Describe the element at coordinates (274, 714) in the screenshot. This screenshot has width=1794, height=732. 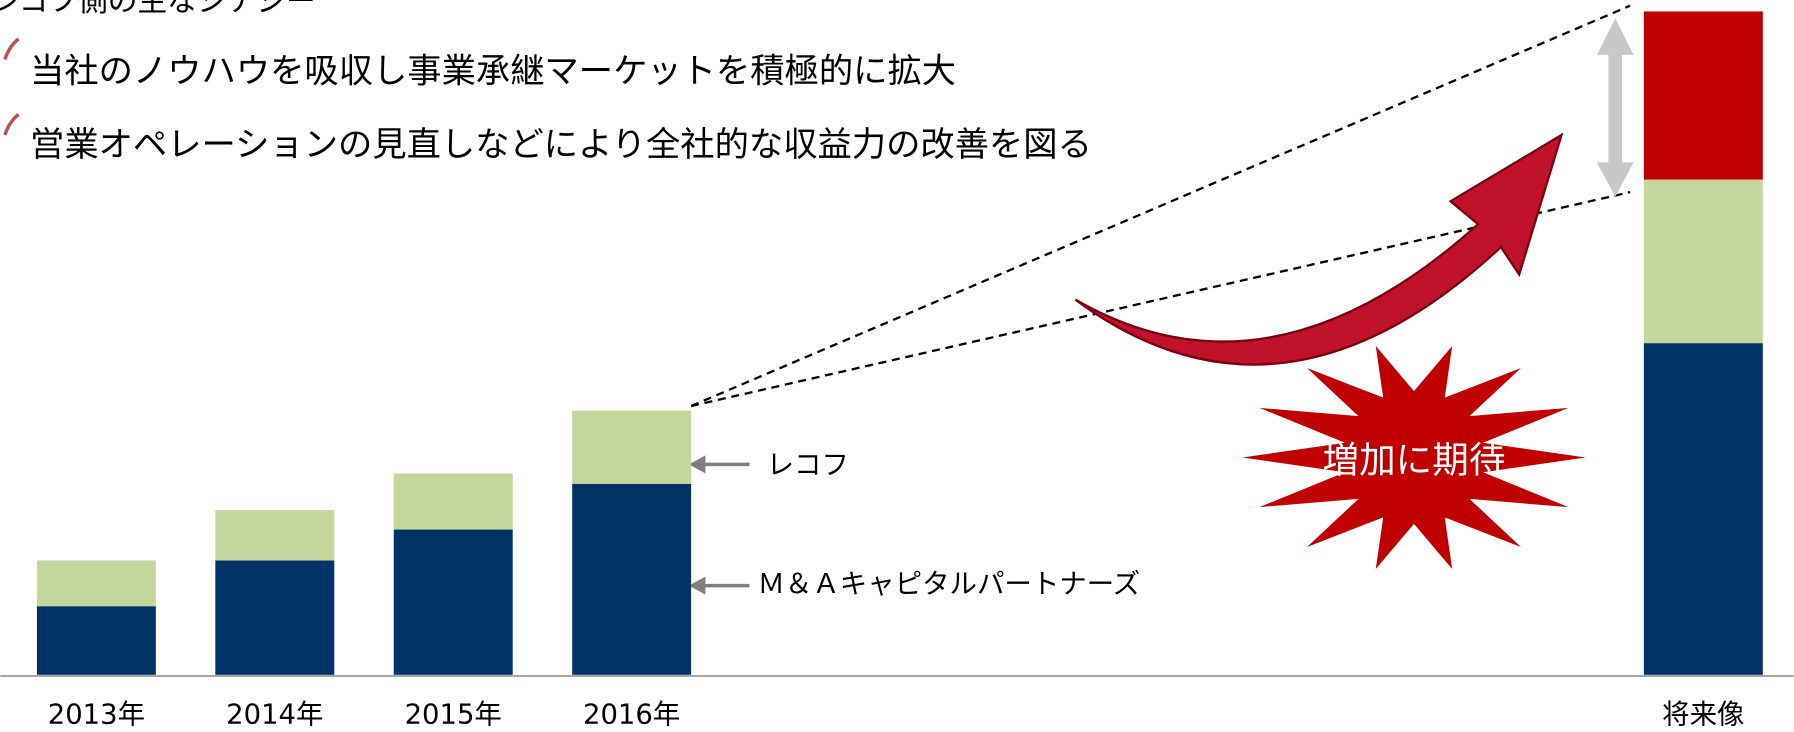
I see `x-tick-label: 2014年` at that location.